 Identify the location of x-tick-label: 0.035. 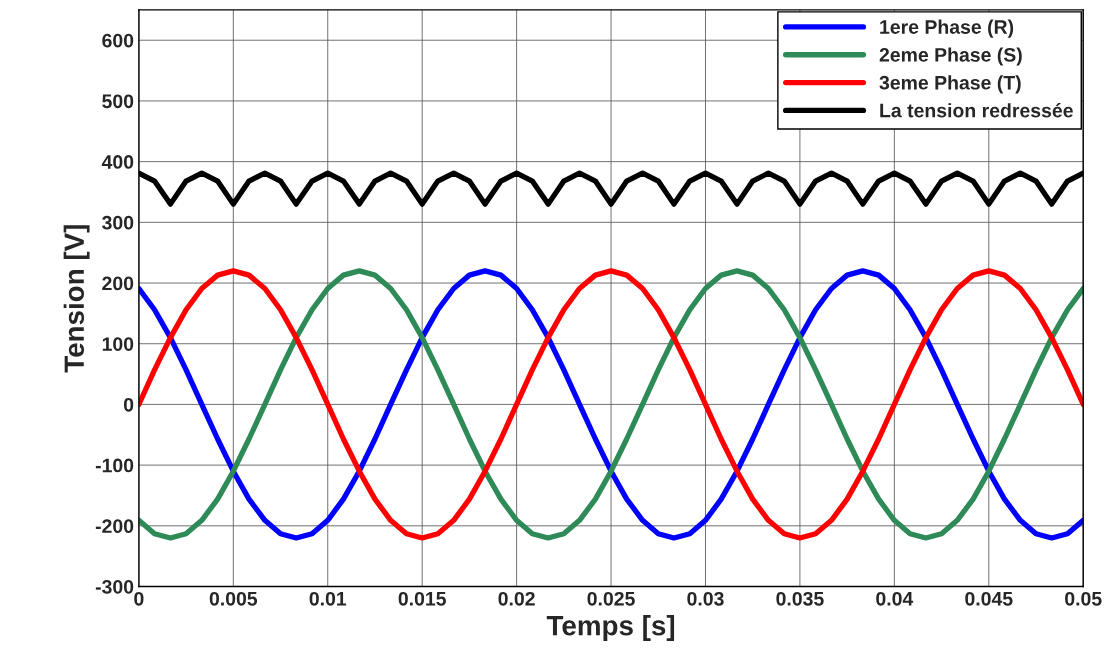
(800, 598).